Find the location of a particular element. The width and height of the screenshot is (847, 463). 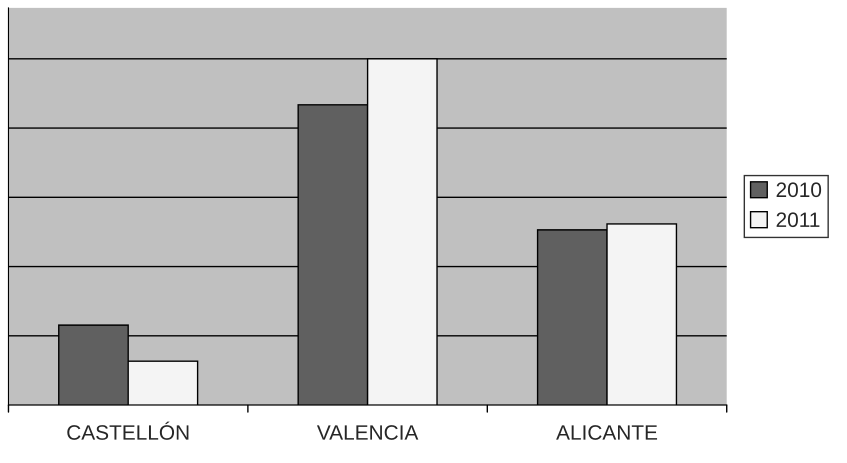

legend-label: 2010 is located at coordinates (799, 190).